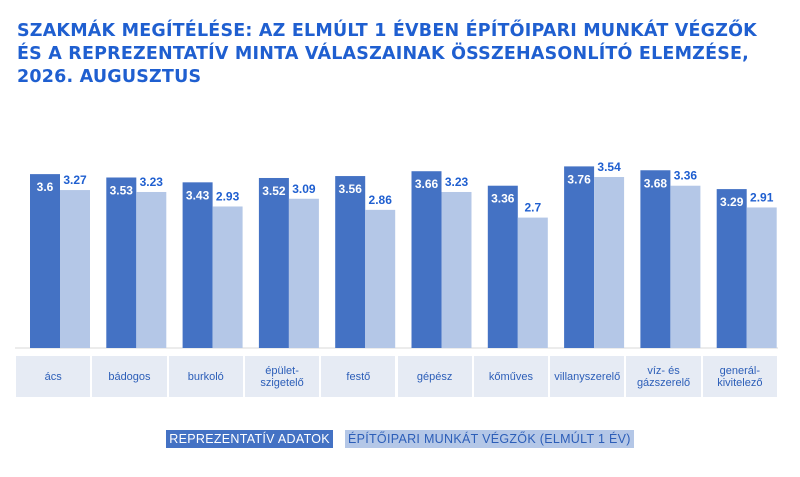  I want to click on category-label-2: burkoló, so click(205, 376).